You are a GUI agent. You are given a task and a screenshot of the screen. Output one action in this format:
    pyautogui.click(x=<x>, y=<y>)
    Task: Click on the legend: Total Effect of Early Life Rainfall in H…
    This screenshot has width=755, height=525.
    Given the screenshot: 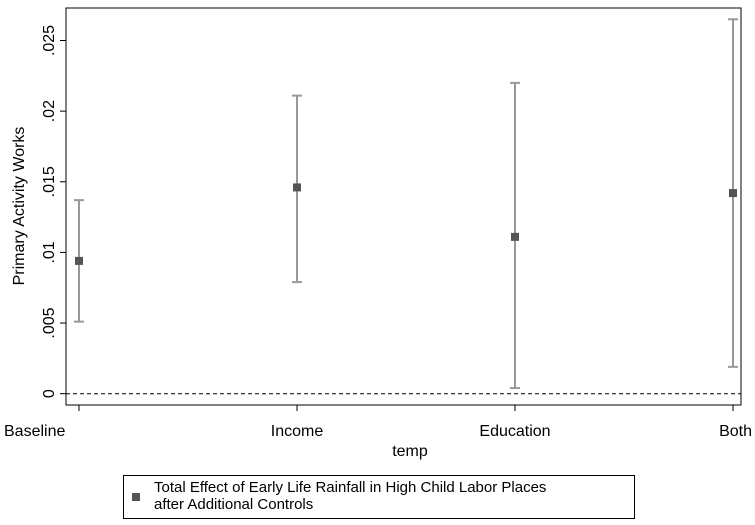 What is the action you would take?
    pyautogui.click(x=379, y=497)
    